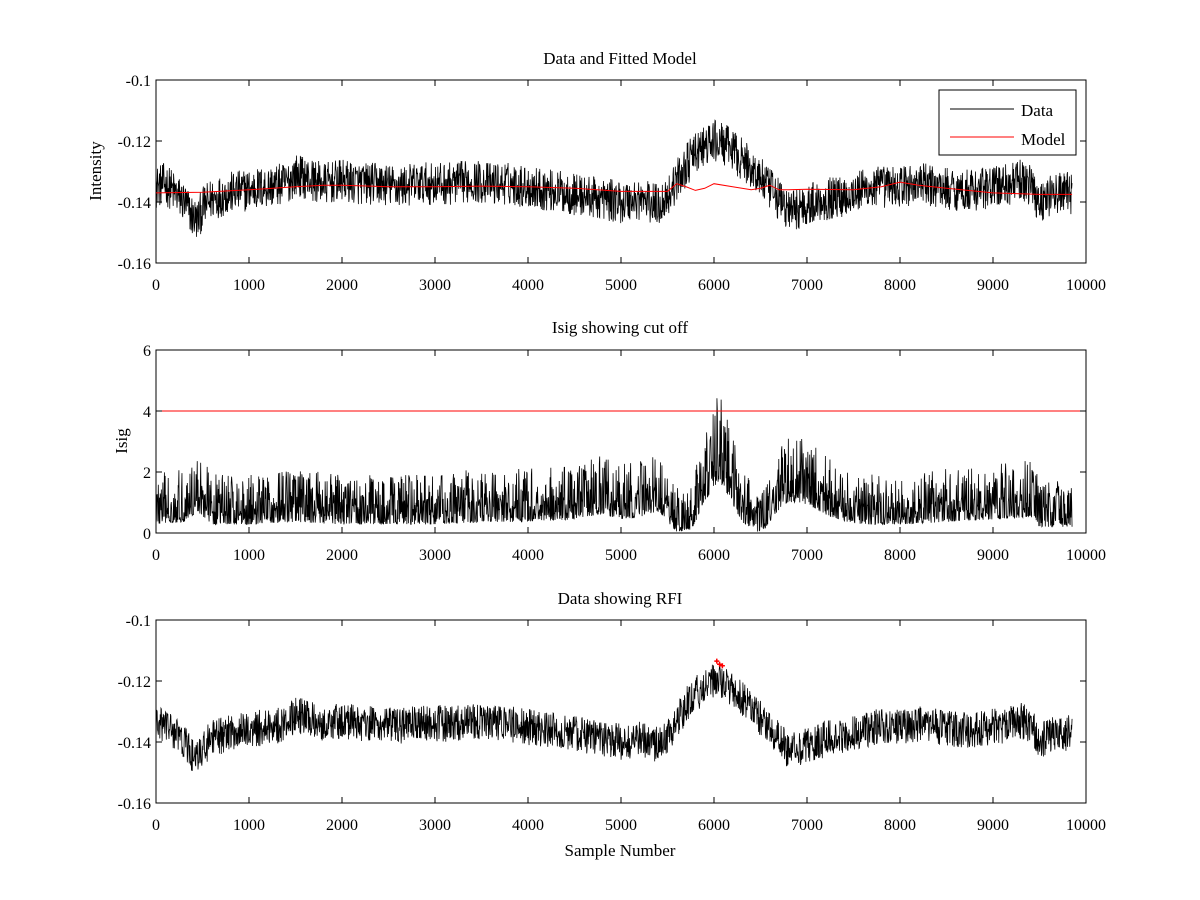 The width and height of the screenshot is (1200, 900). What do you see at coordinates (614, 188) in the screenshot?
I see `series-model-line` at bounding box center [614, 188].